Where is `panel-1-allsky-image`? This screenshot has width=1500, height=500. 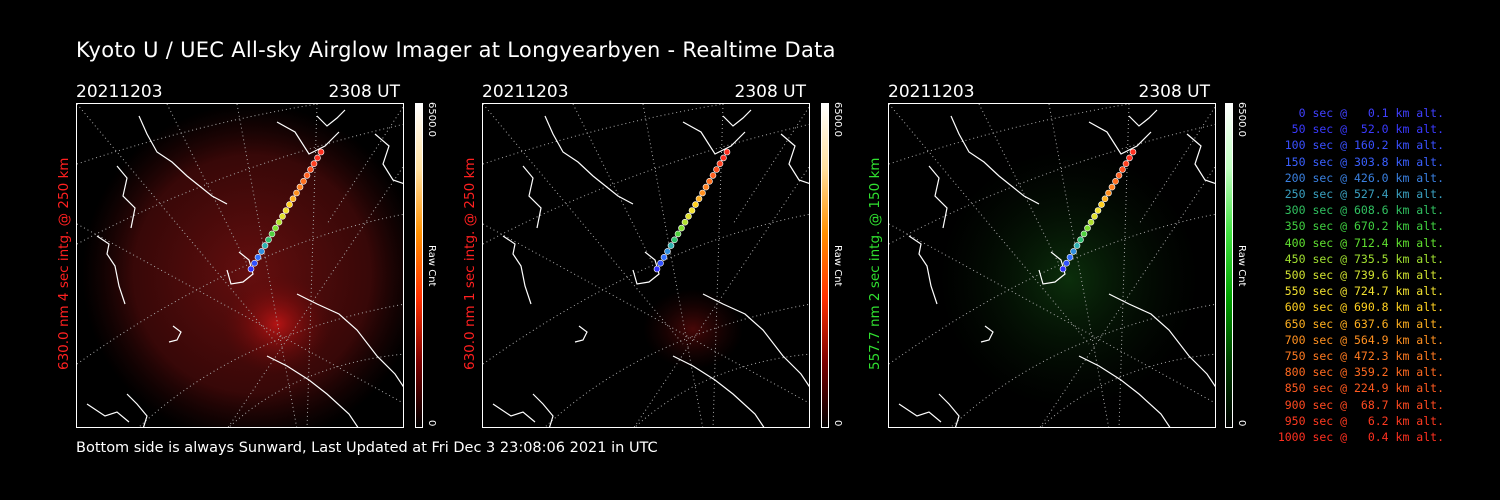 panel-1-allsky-image is located at coordinates (240, 265).